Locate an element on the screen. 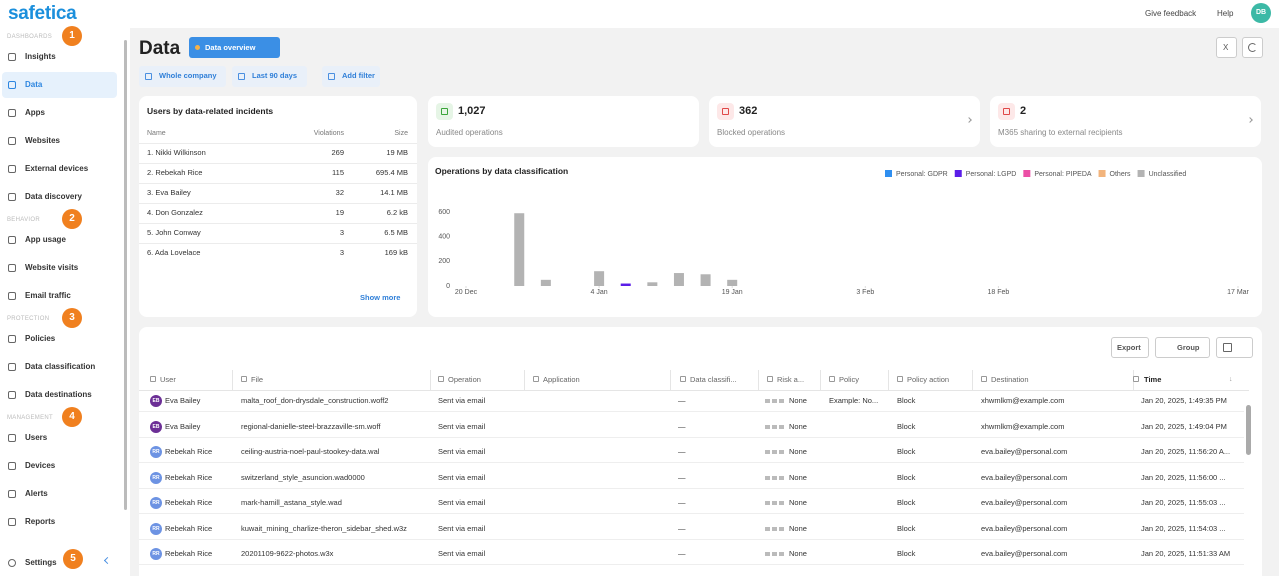  x-tick-label: 19 Jan is located at coordinates (732, 292).